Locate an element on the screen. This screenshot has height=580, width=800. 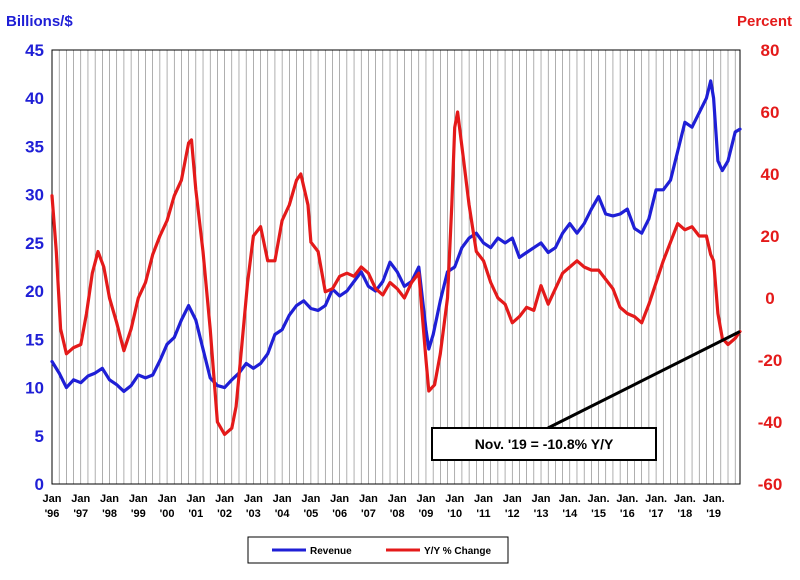
x-tick-label: '05 is located at coordinates (310, 514).